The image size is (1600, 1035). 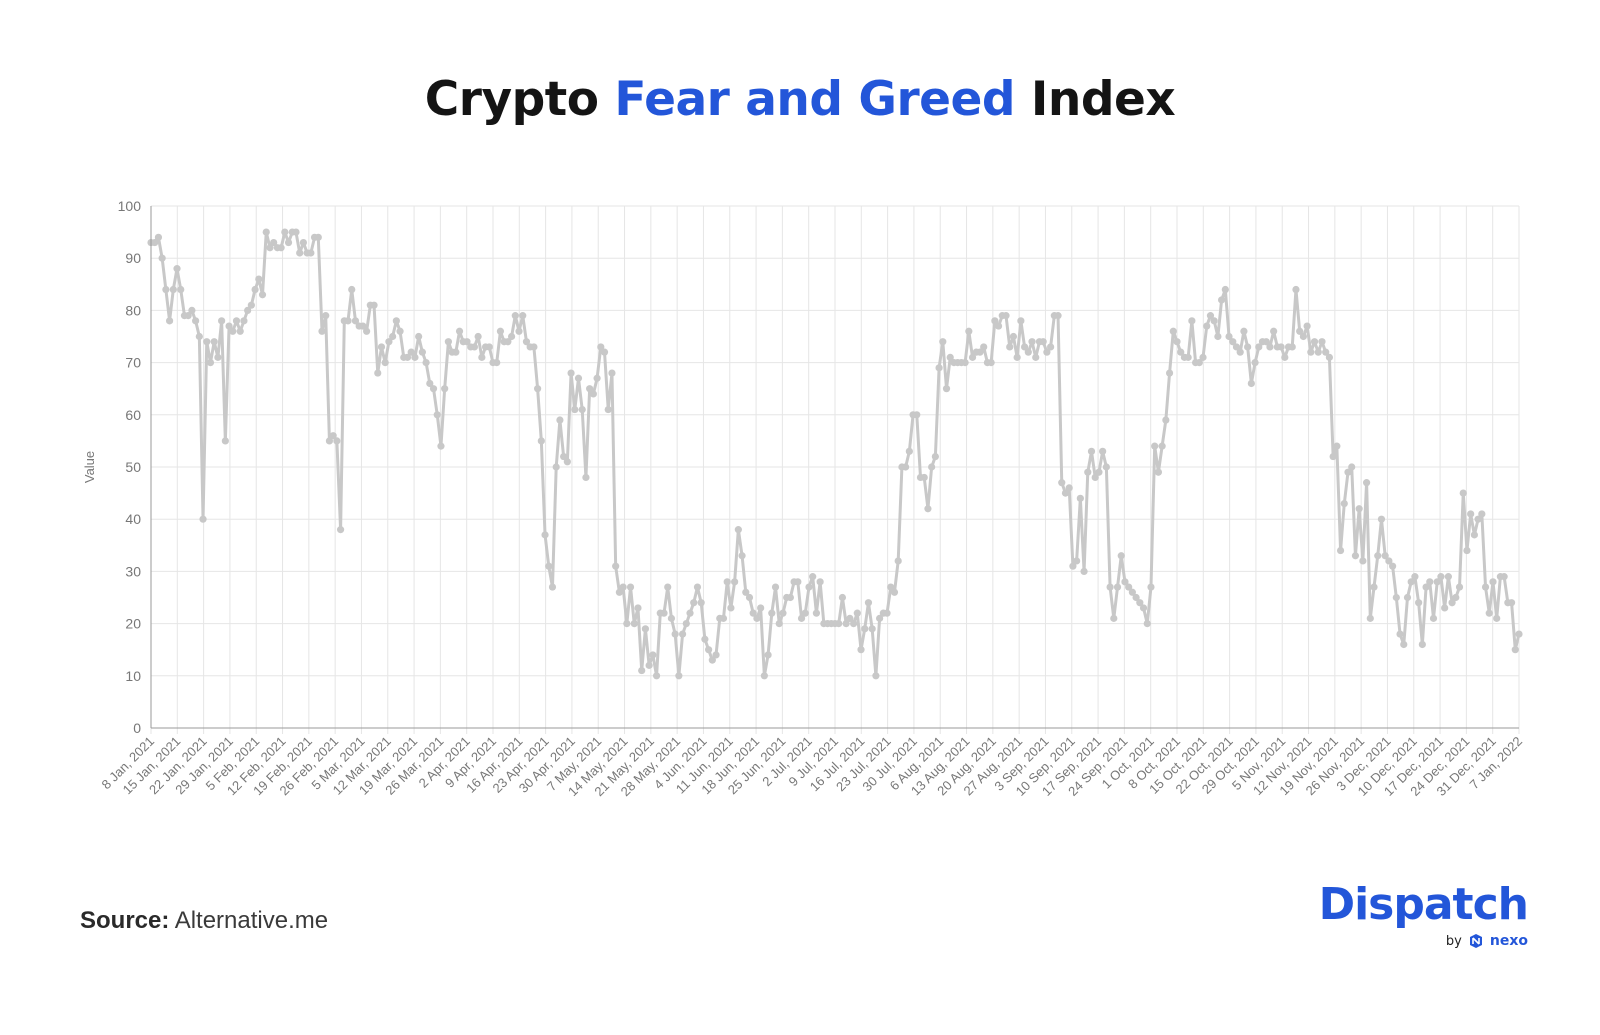 I want to click on y-tick-label: 40, so click(x=133, y=519).